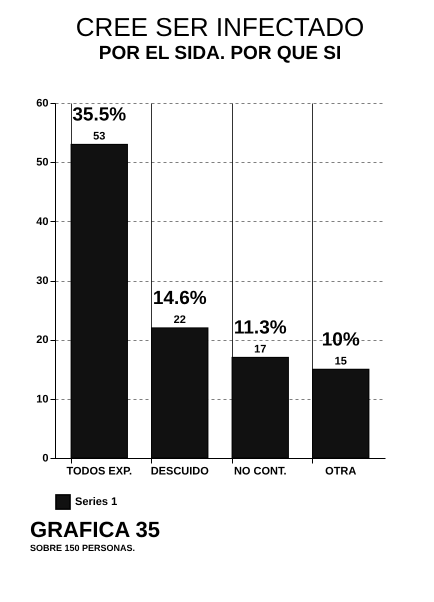 The image size is (434, 602). What do you see at coordinates (95, 529) in the screenshot?
I see `text: GRAFICA 35` at bounding box center [95, 529].